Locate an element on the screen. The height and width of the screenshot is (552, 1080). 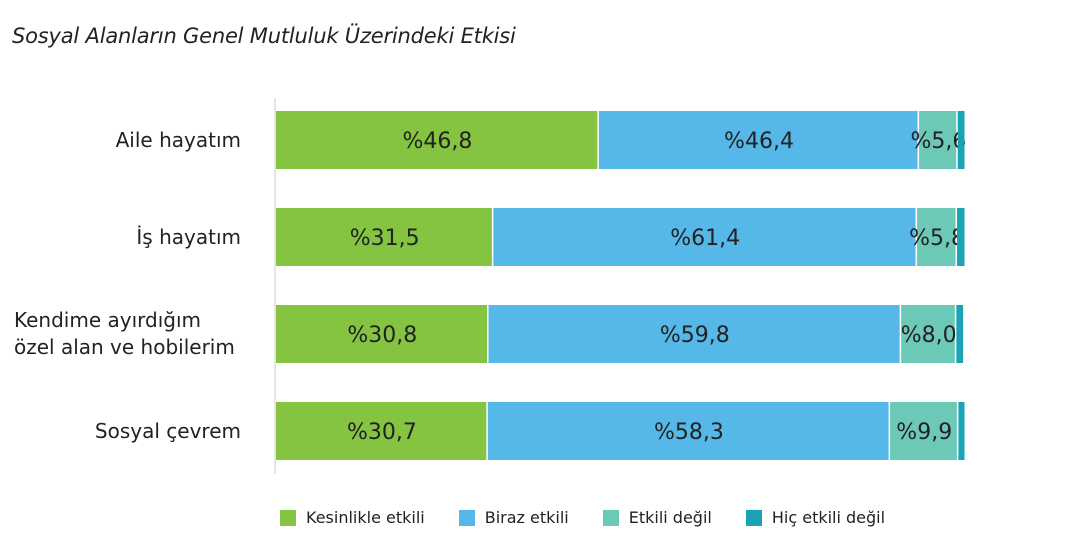
data-label: %5,8 is located at coordinates (937, 238).